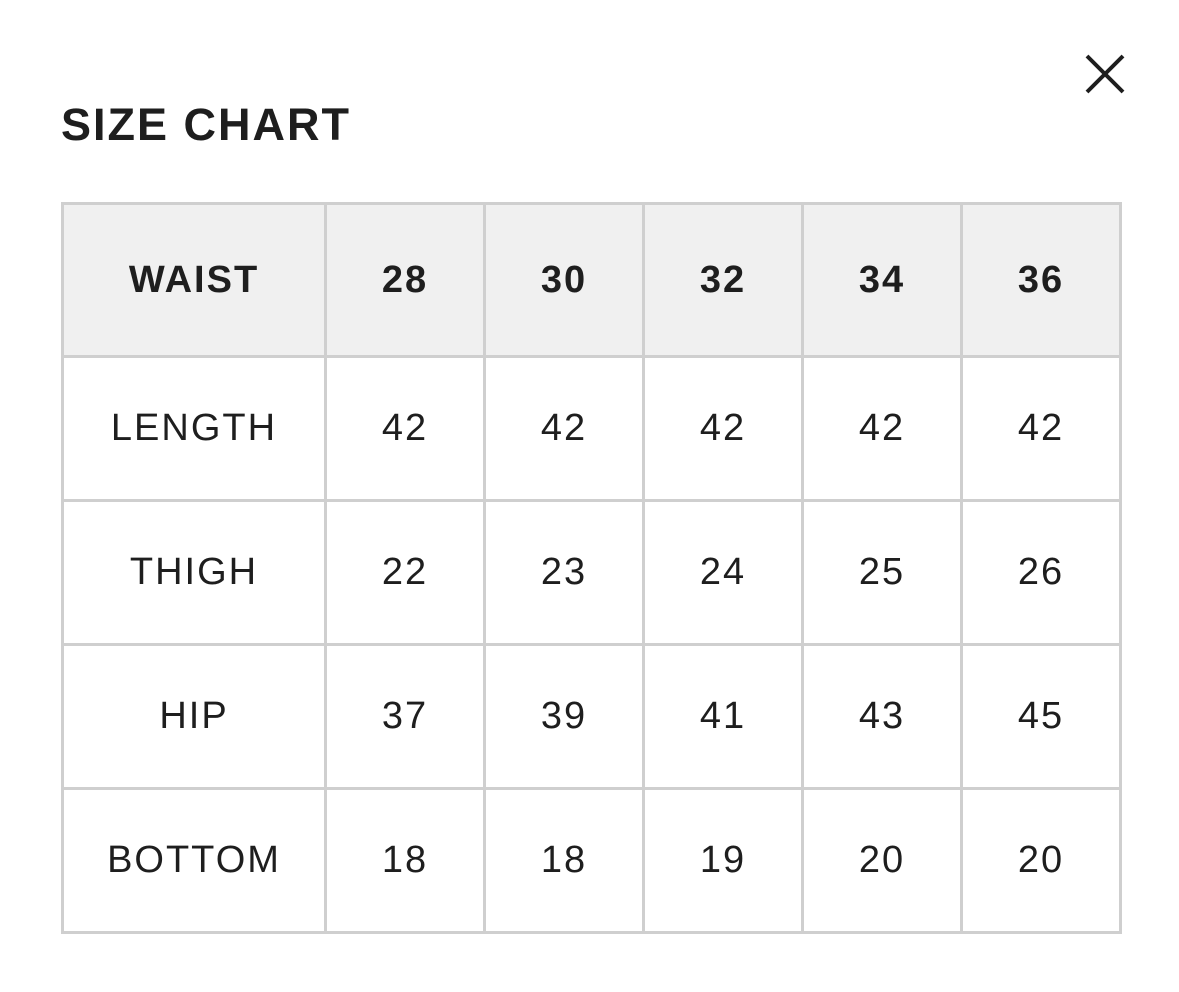 The width and height of the screenshot is (1179, 992). I want to click on measurement-value-cell: 39, so click(564, 716).